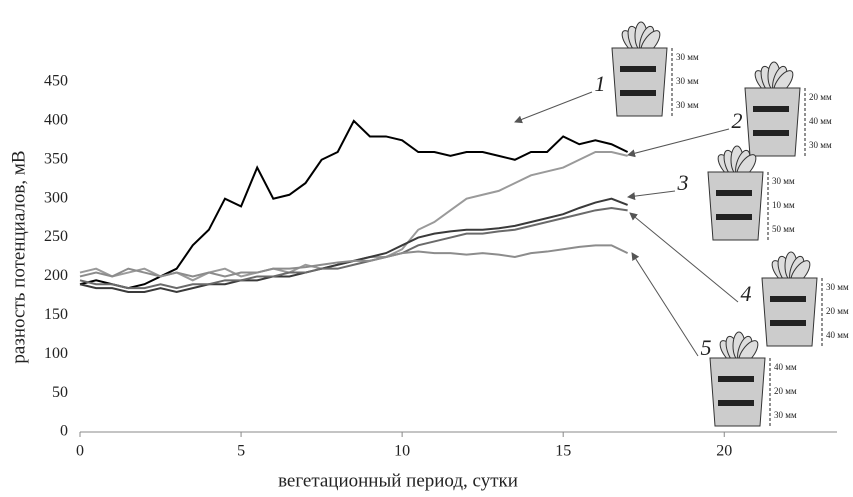 This screenshot has height=497, width=853. Describe the element at coordinates (56, 197) in the screenshot. I see `y-tick-label: 300` at that location.